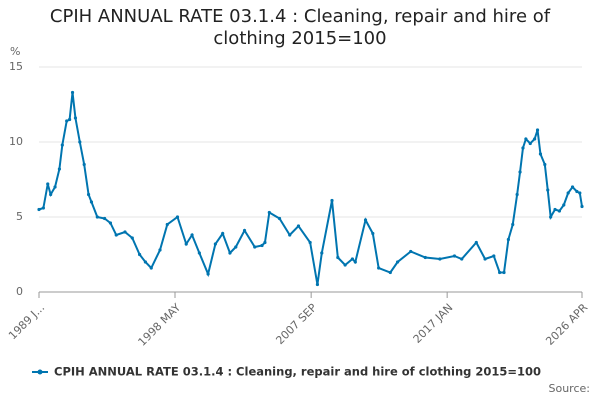 This screenshot has height=400, width=600. I want to click on y-tick-label: 5, so click(19, 216).